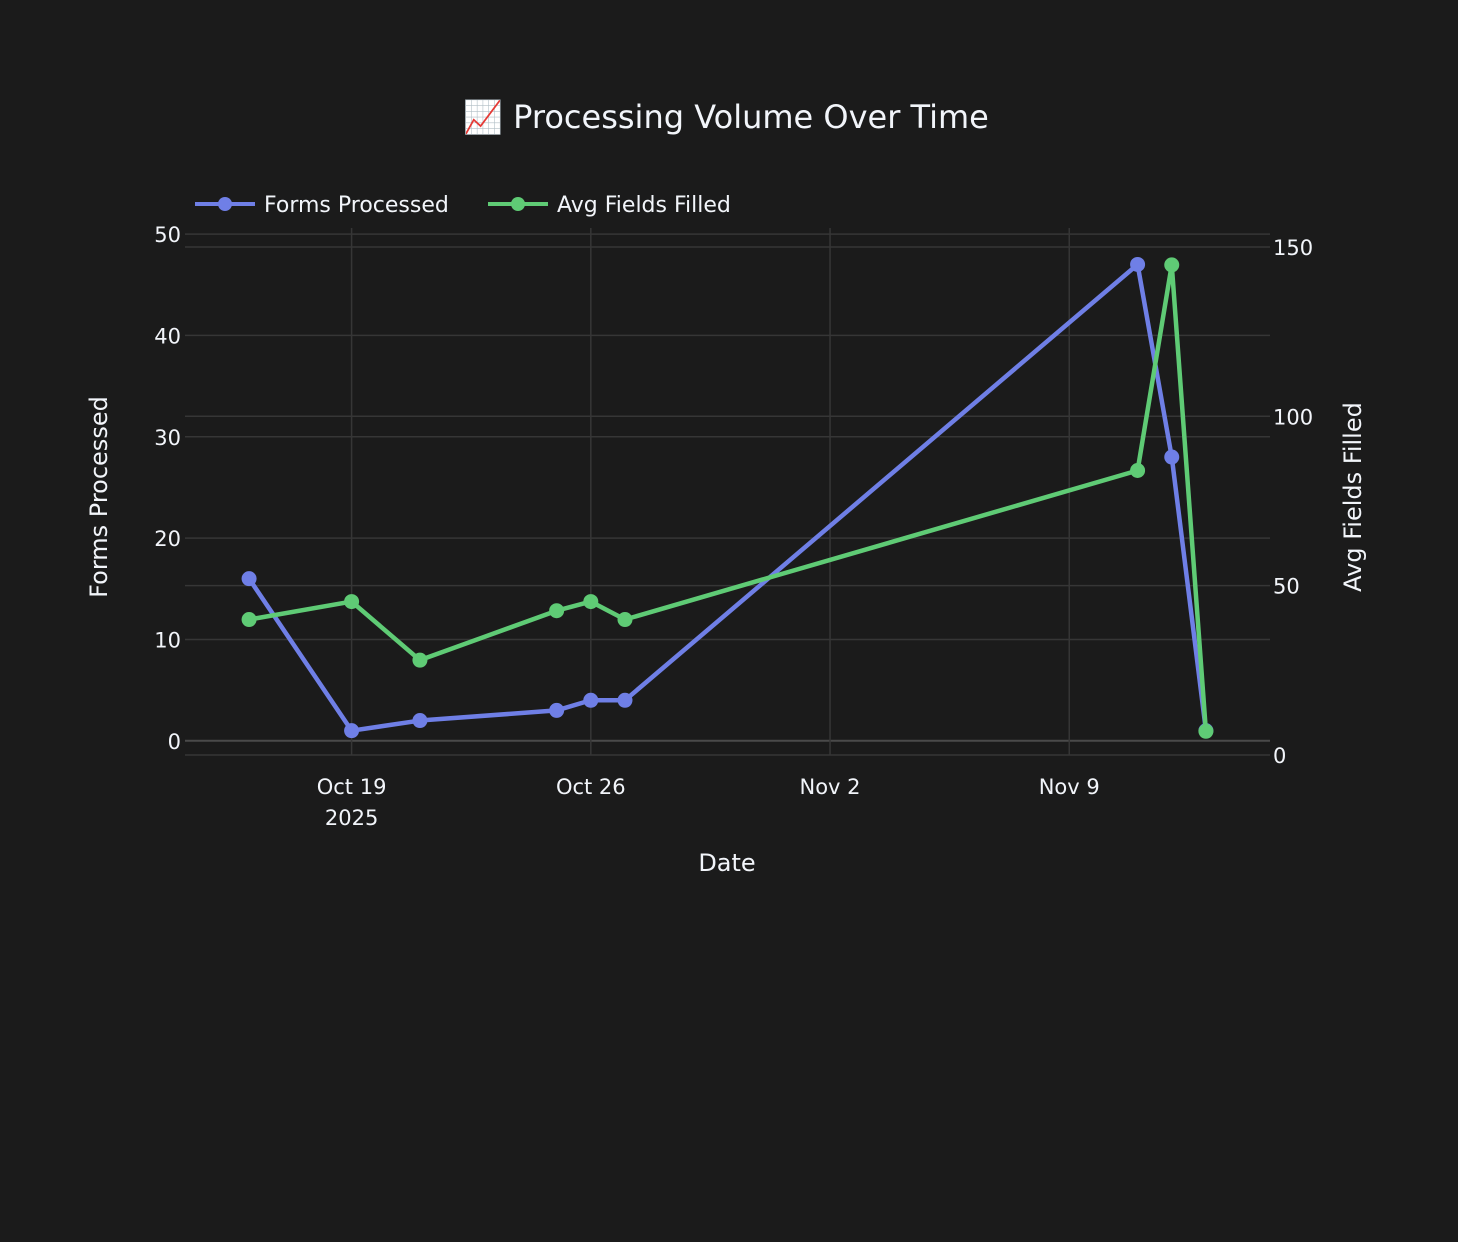 The width and height of the screenshot is (1458, 1242). What do you see at coordinates (463, 205) in the screenshot?
I see `legend: Forms Processed Avg Fields Filled` at bounding box center [463, 205].